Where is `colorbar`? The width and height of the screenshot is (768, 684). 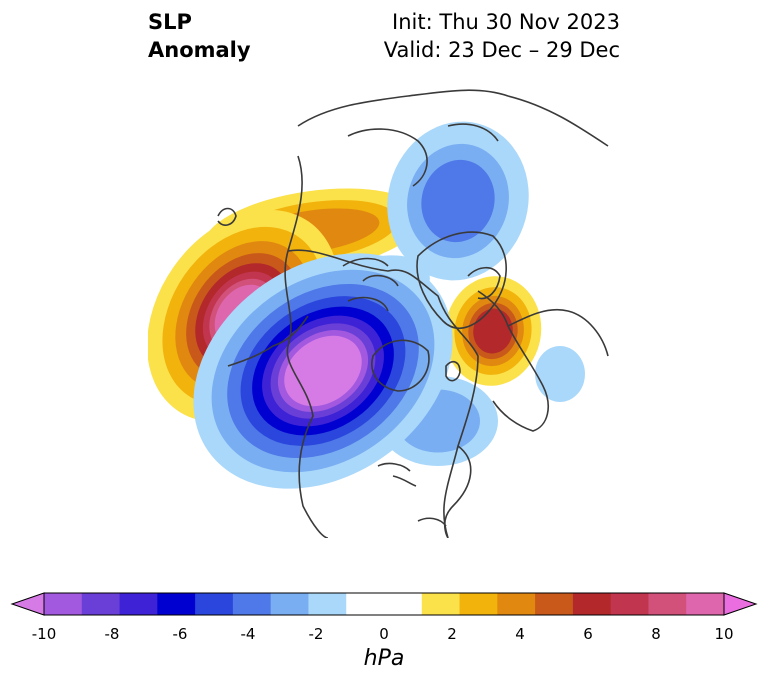 colorbar is located at coordinates (384, 608).